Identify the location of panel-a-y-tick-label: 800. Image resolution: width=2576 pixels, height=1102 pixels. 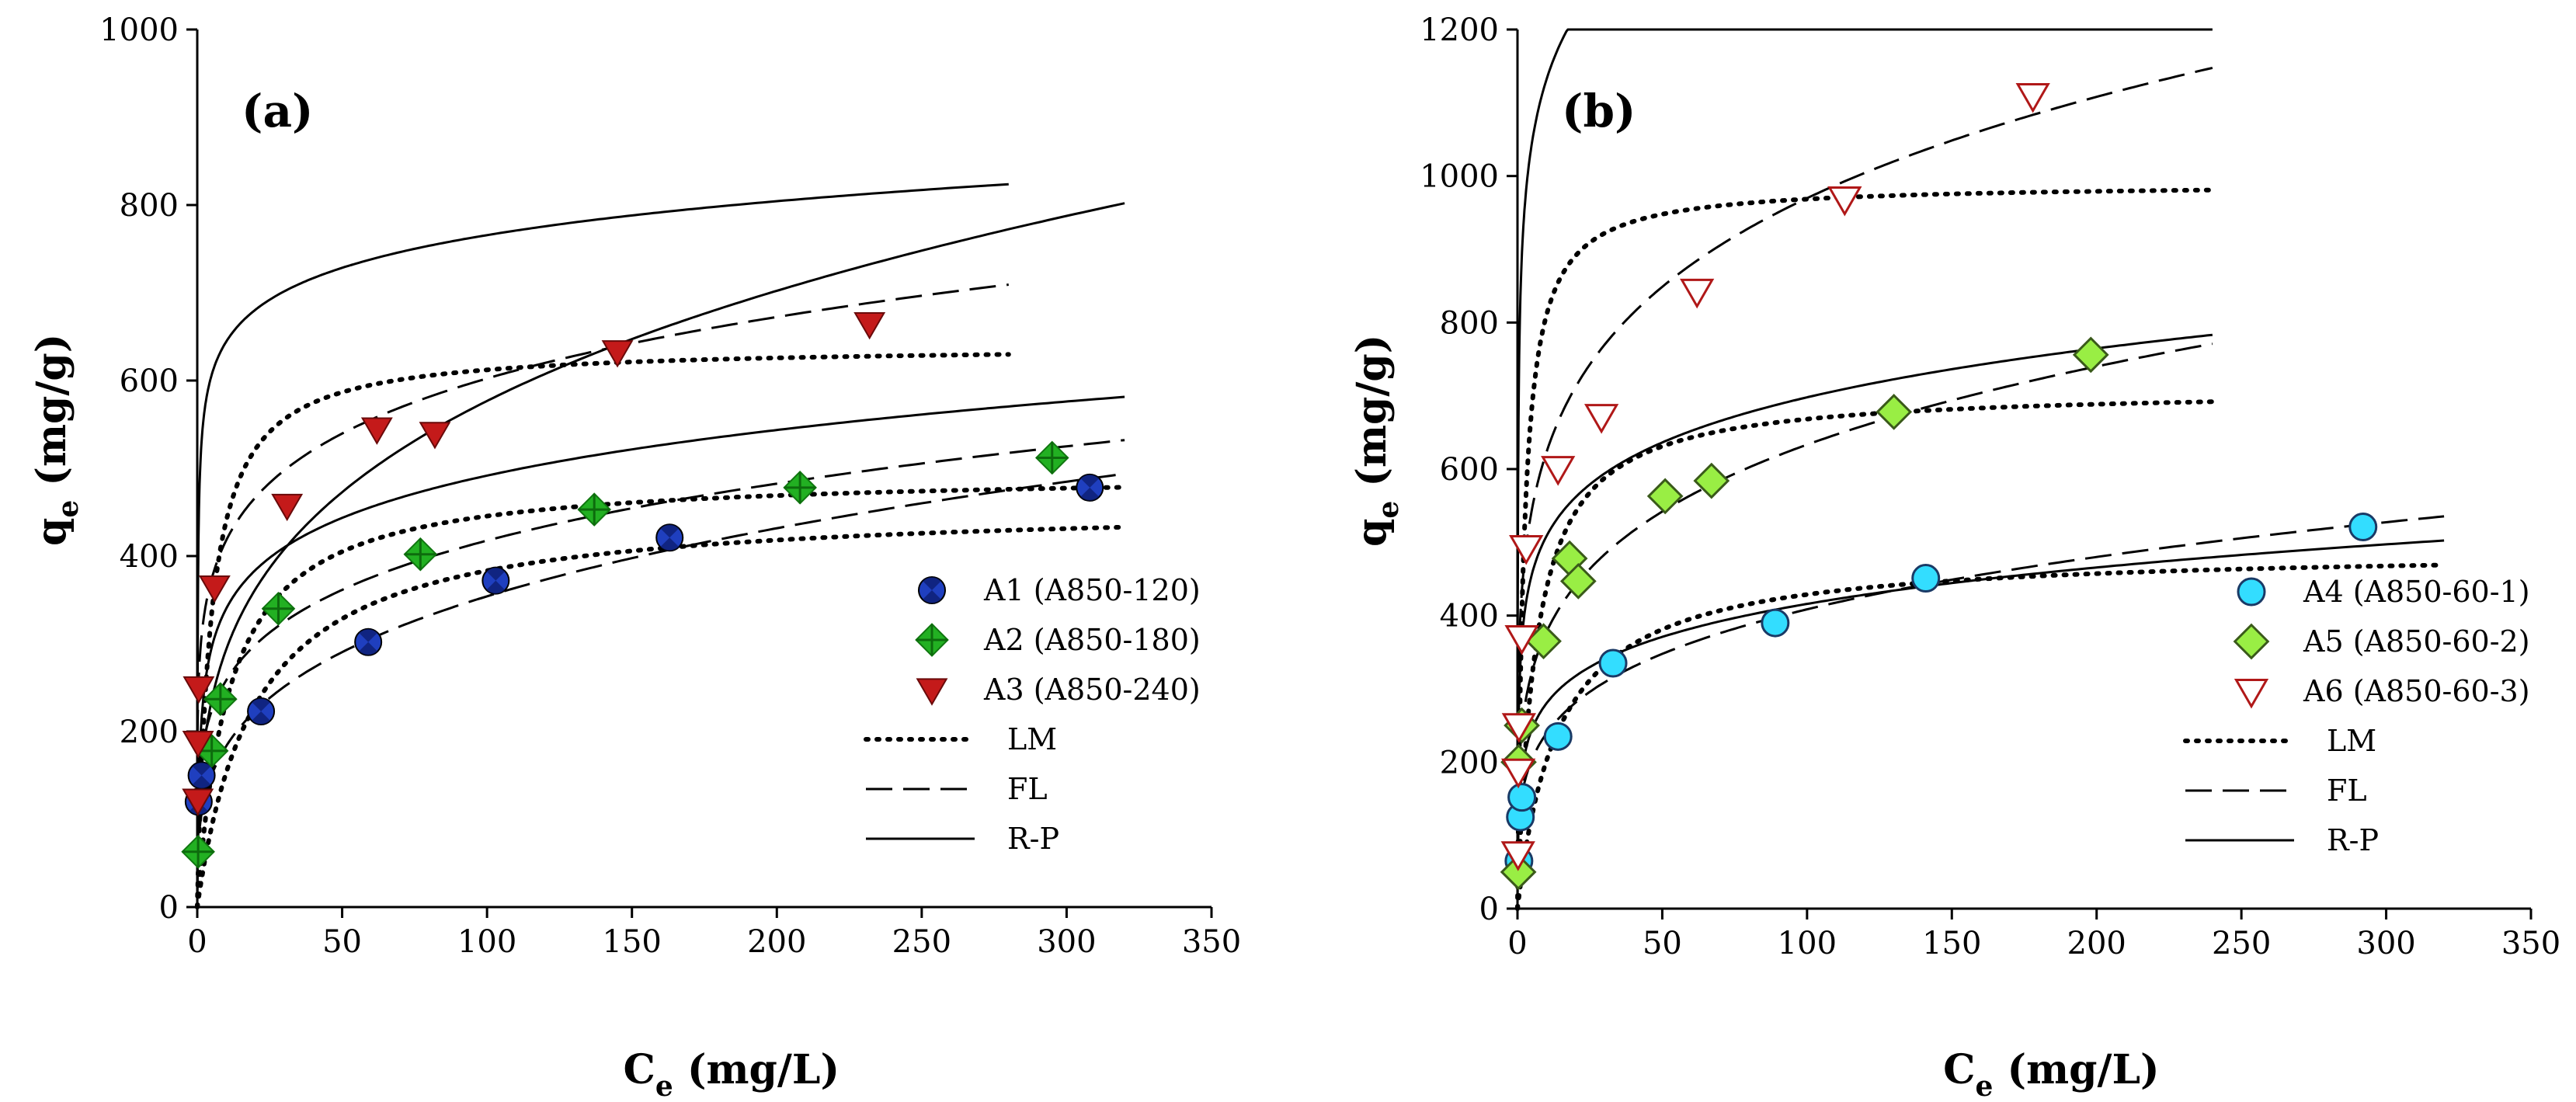
(149, 206).